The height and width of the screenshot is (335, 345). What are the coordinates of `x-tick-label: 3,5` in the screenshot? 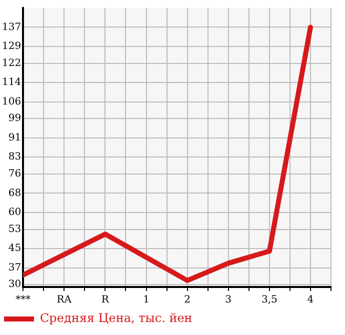 It's located at (269, 300).